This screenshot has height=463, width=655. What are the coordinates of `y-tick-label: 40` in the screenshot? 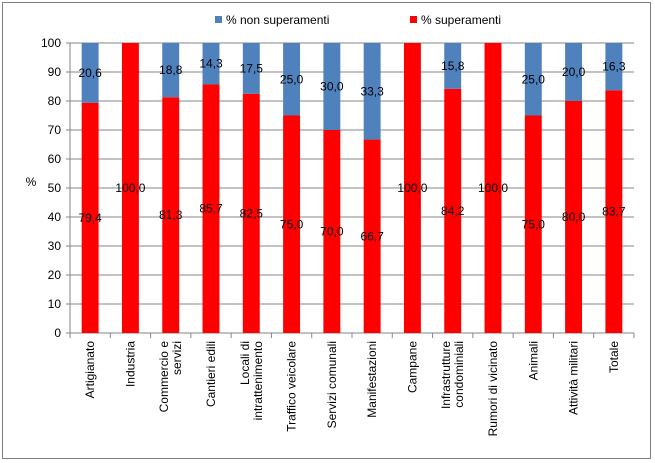 It's located at (55, 217).